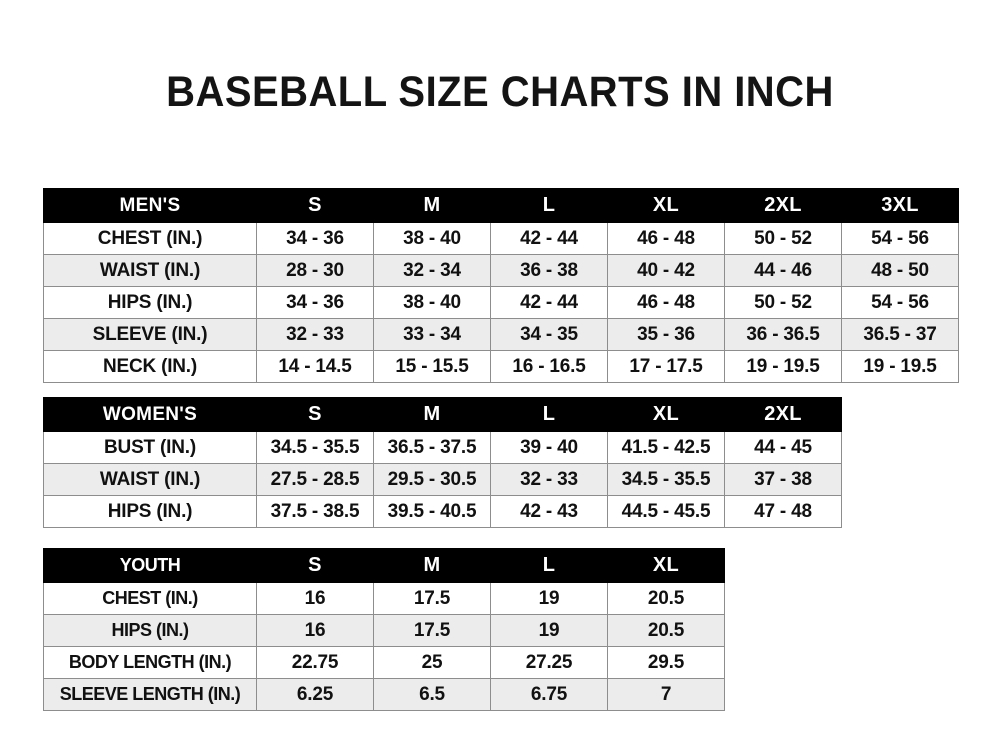 This screenshot has height=752, width=1000. Describe the element at coordinates (315, 366) in the screenshot. I see `mens-measurement-value: 14 - 14.5` at that location.